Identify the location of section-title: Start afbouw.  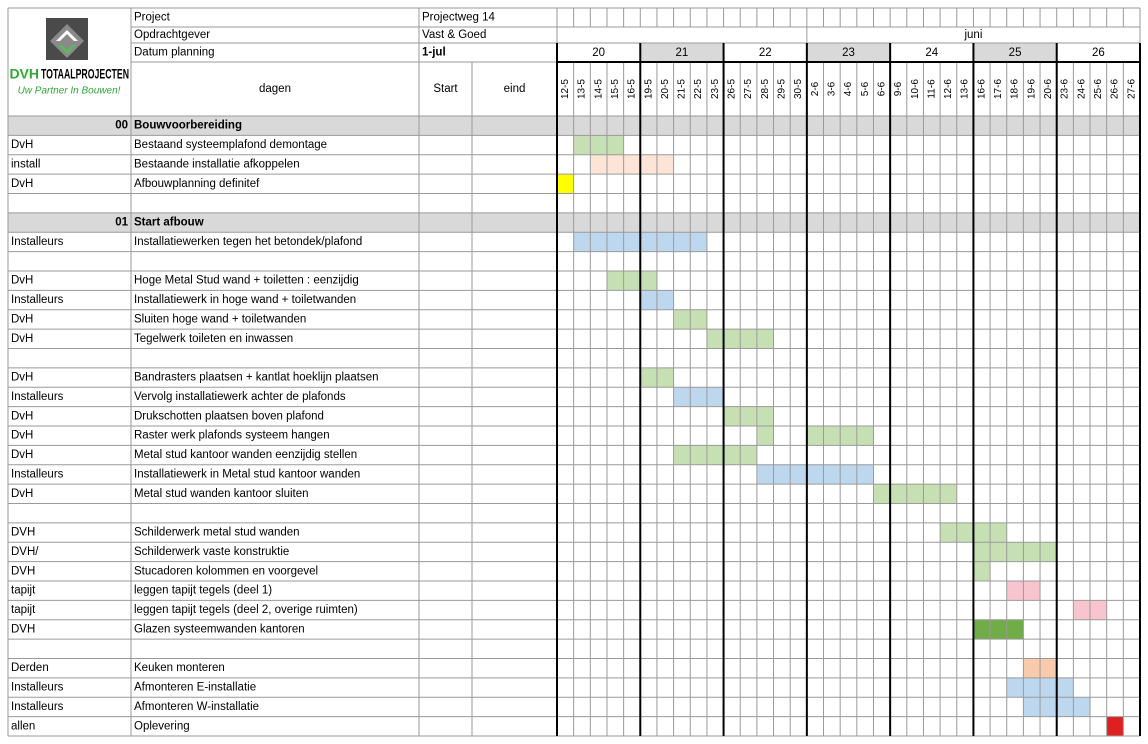
(169, 223).